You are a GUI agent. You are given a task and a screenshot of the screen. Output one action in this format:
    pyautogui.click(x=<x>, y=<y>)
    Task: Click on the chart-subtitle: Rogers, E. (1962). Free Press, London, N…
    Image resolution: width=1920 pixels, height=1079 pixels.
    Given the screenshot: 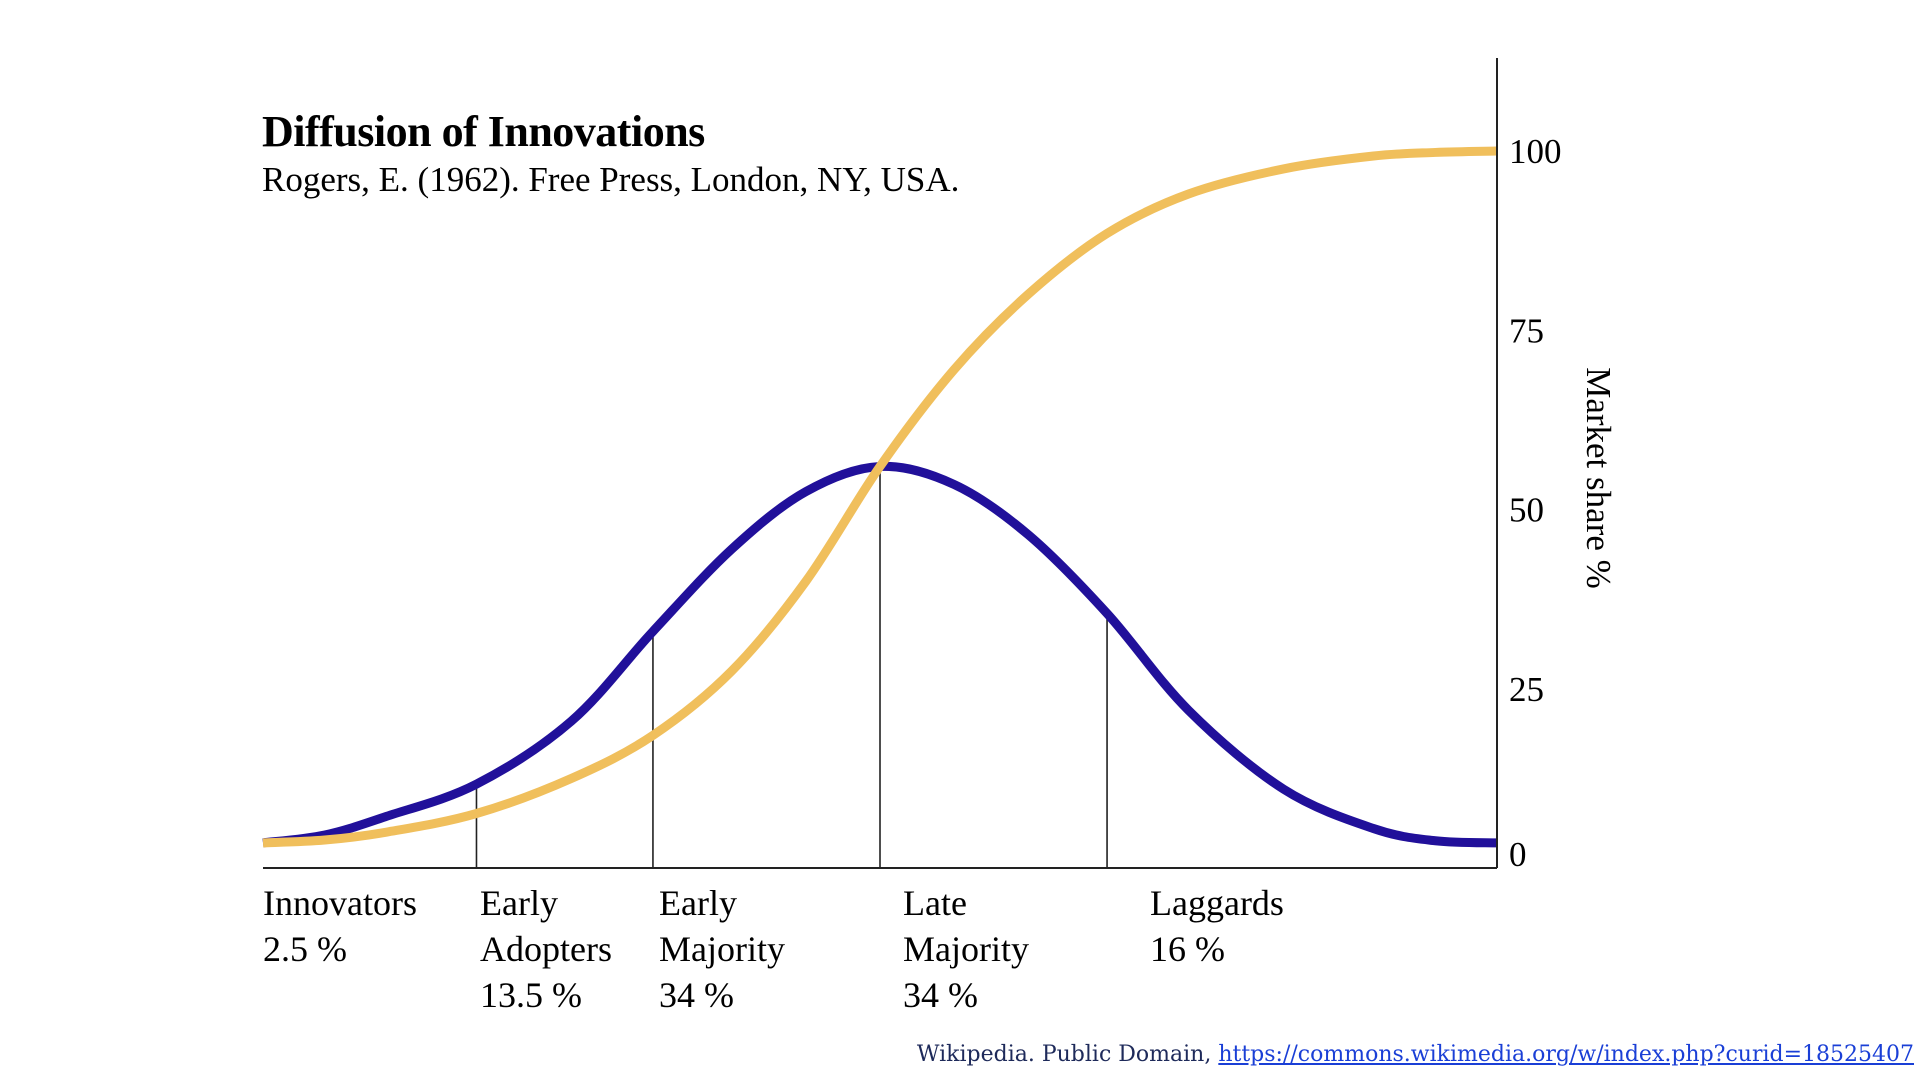 What is the action you would take?
    pyautogui.click(x=611, y=179)
    